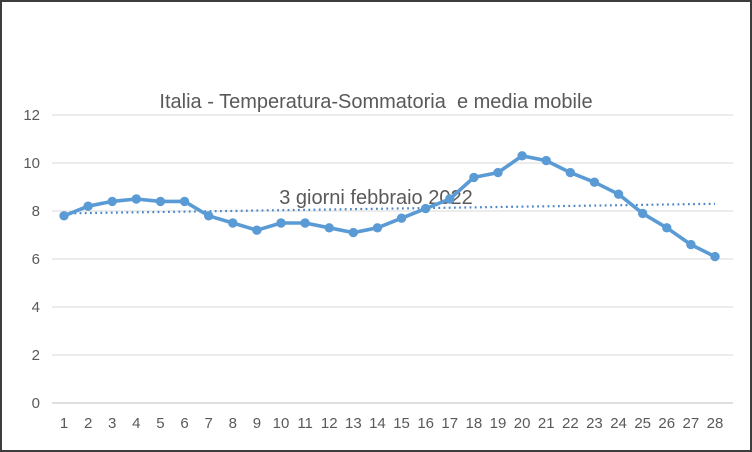  What do you see at coordinates (691, 423) in the screenshot?
I see `x-tick-label: 27` at bounding box center [691, 423].